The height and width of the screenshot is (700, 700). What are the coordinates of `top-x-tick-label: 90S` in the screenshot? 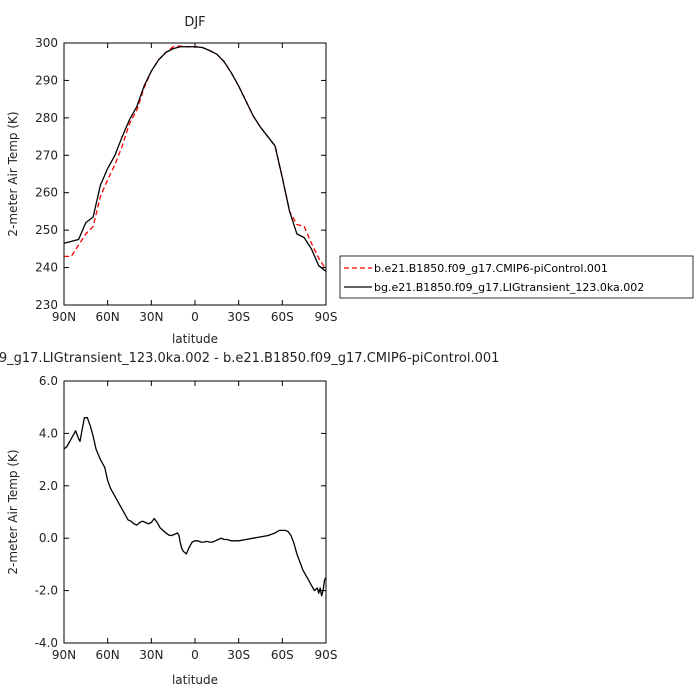 It's located at (326, 317).